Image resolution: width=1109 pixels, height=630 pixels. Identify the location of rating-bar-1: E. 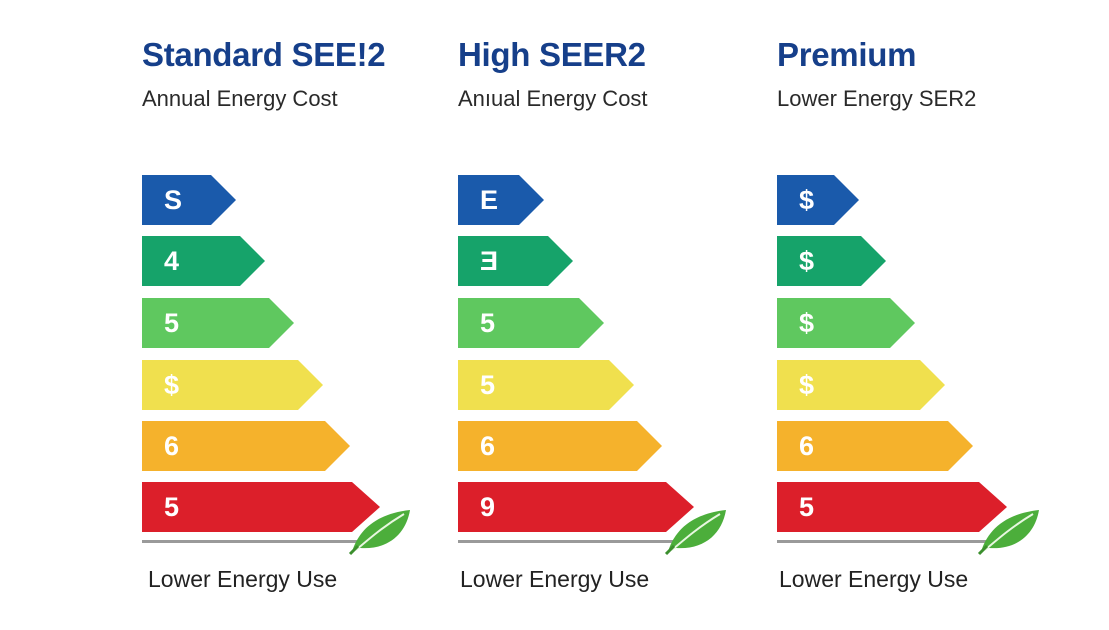
(501, 200).